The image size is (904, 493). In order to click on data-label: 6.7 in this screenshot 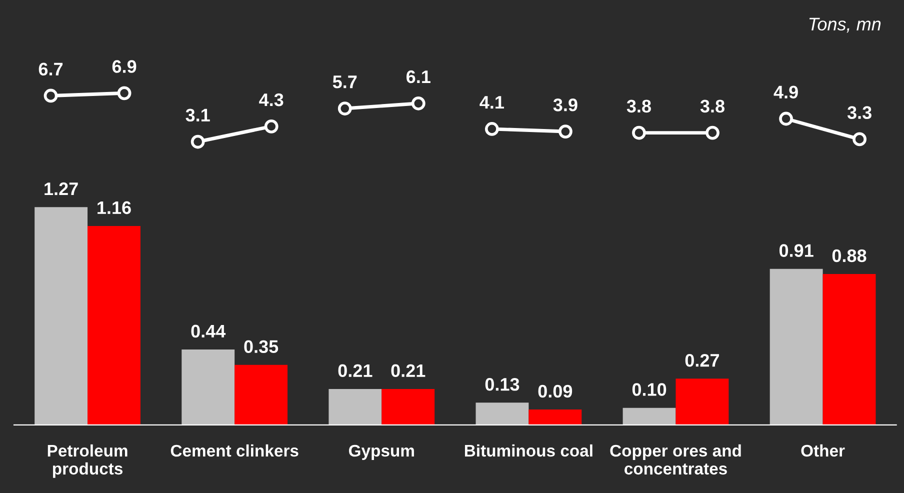, I will do `click(50, 69)`.